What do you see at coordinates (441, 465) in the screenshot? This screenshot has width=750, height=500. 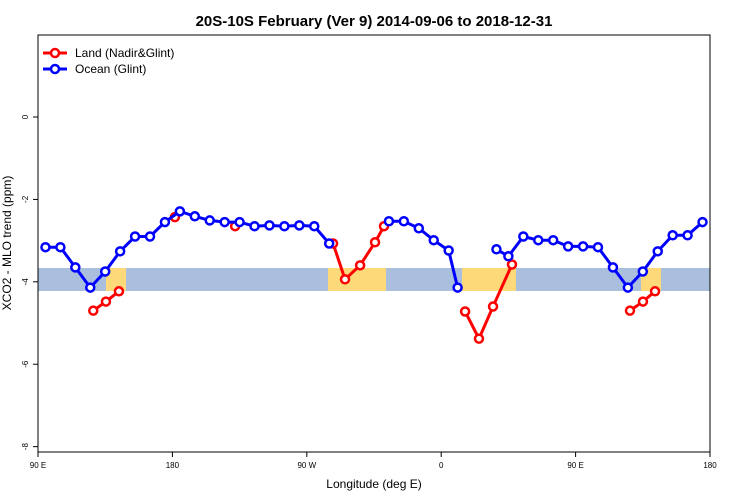 I see `x-tick-label: 0` at bounding box center [441, 465].